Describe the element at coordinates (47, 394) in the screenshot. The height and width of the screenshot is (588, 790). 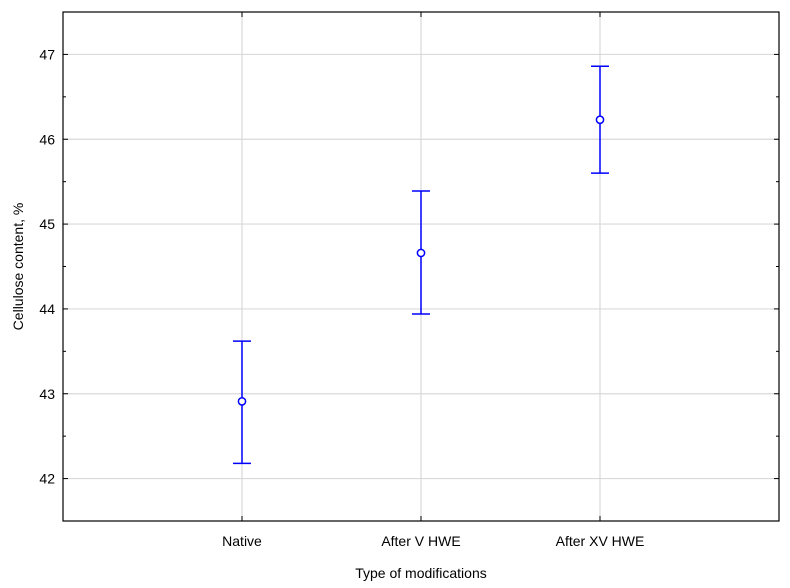
I see `y-tick-label: 43` at that location.